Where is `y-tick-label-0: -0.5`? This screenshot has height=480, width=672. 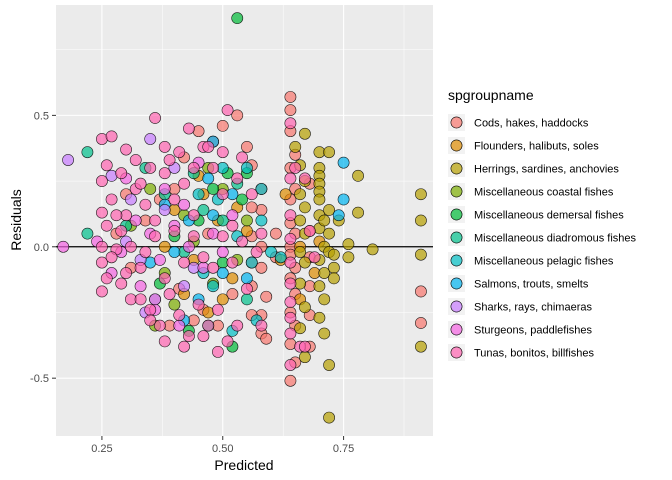 y-tick-label-0: -0.5 is located at coordinates (39, 379).